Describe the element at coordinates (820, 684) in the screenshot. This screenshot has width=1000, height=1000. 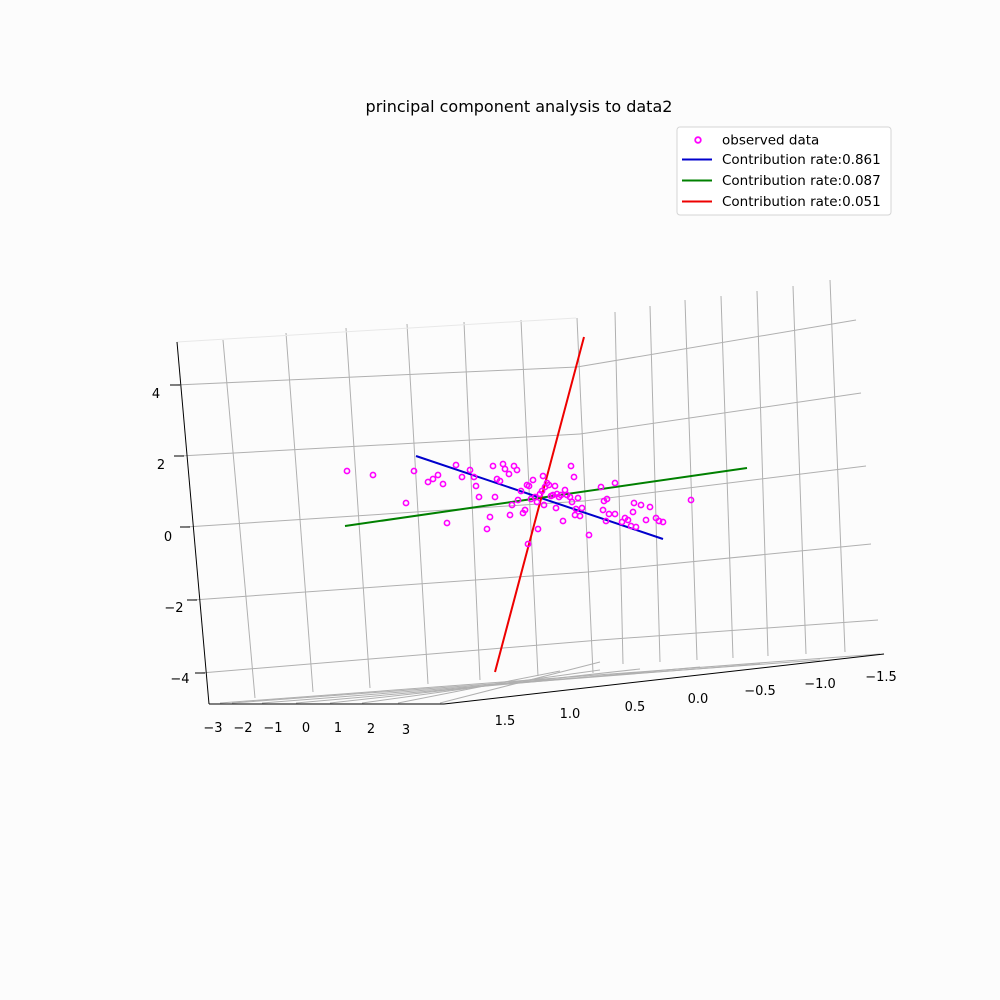
I see `y-tick-label: −1.0` at that location.